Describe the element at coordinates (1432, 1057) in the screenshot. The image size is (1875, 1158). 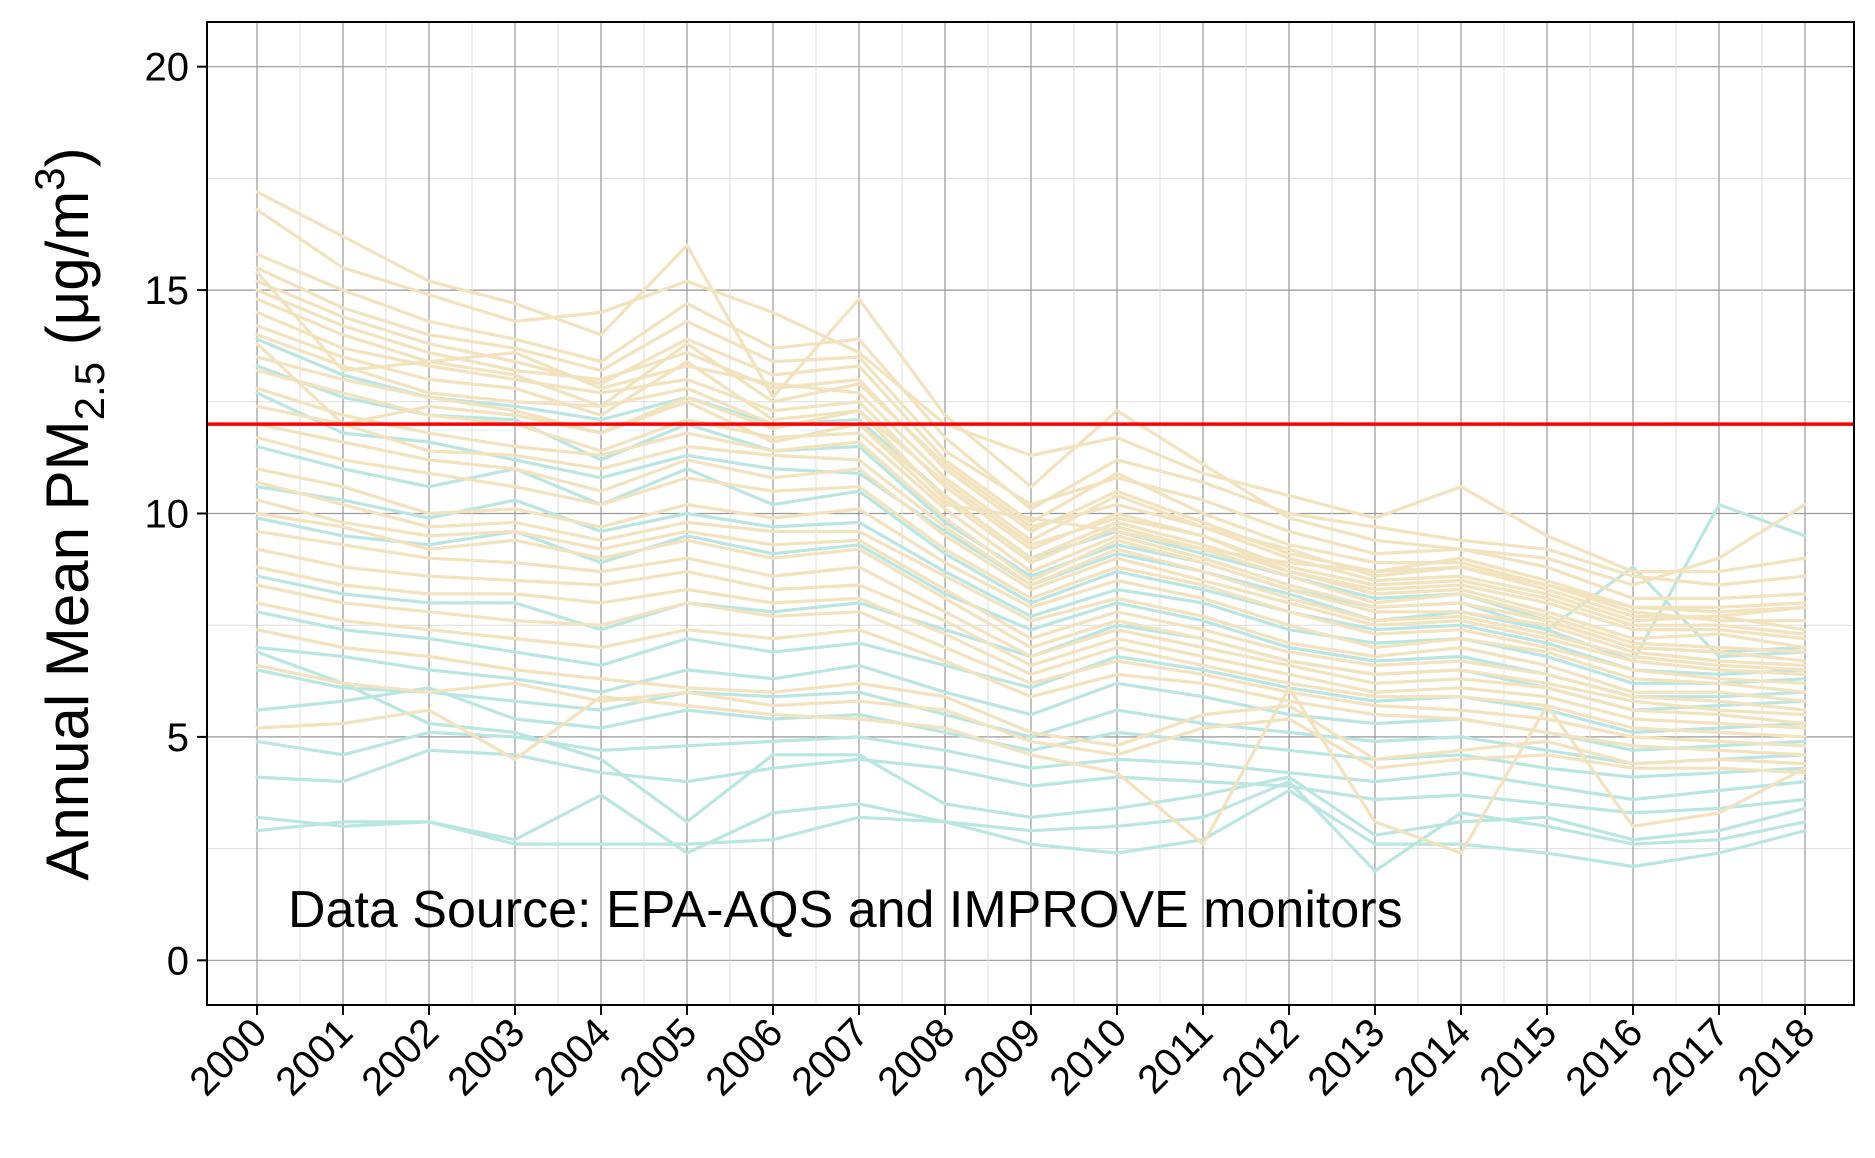
I see `x-tick-label: 2014` at that location.